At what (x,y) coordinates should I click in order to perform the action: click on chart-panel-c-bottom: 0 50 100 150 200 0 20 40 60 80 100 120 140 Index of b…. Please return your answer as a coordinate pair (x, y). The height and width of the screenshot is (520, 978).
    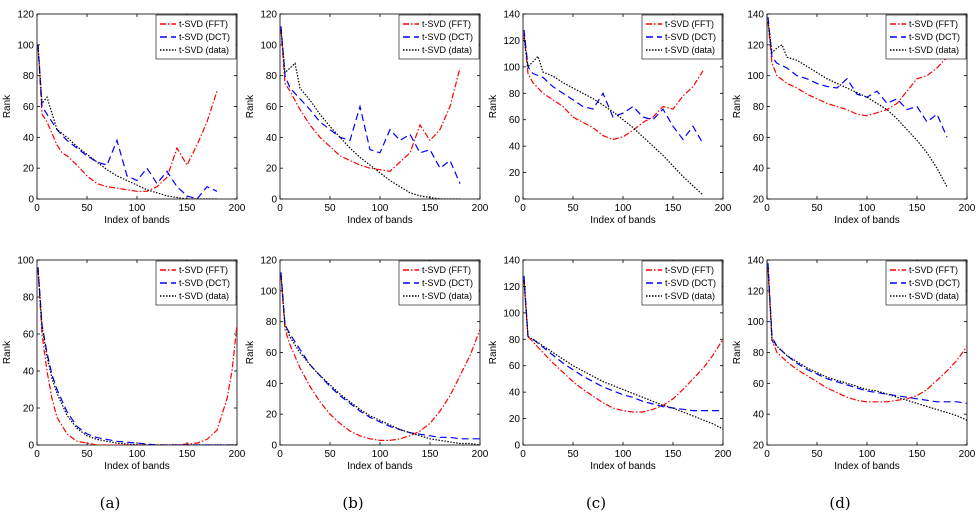
    Looking at the image, I should click on (610, 364).